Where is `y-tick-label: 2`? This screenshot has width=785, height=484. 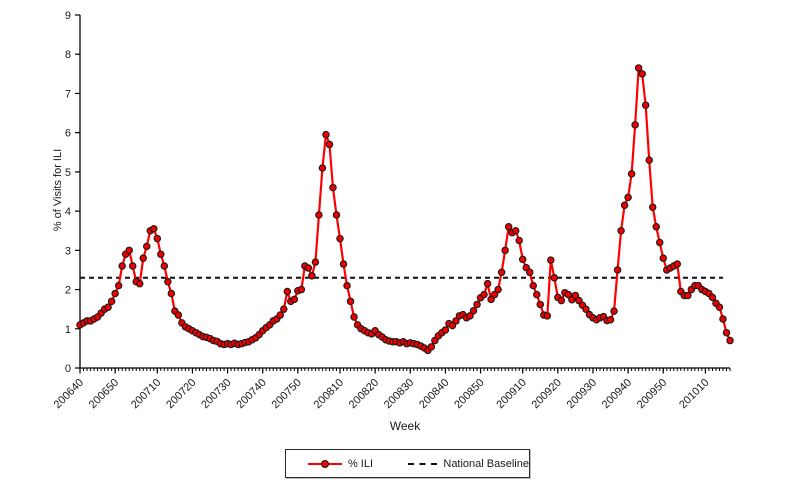 y-tick-label: 2 is located at coordinates (68, 291).